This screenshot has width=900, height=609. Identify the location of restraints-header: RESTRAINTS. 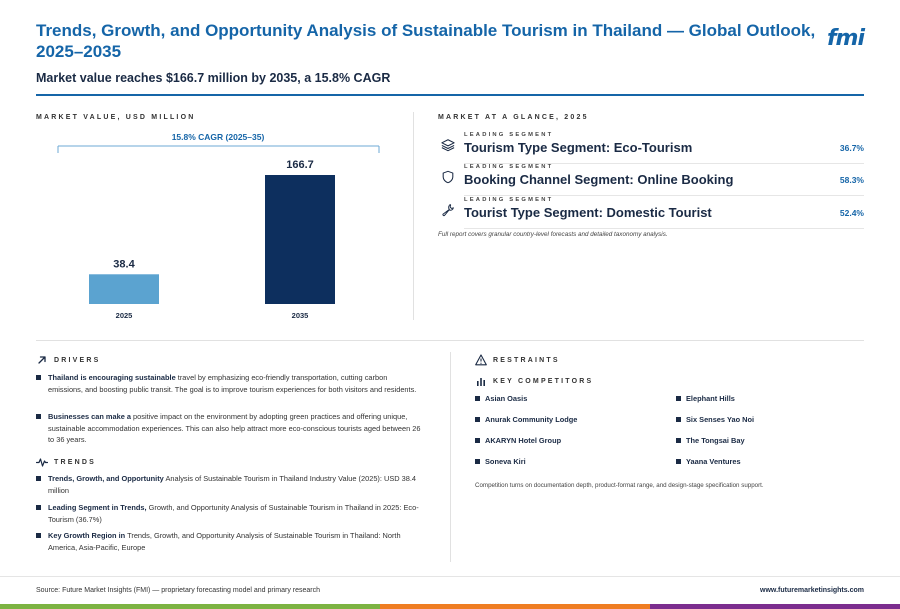
(517, 360).